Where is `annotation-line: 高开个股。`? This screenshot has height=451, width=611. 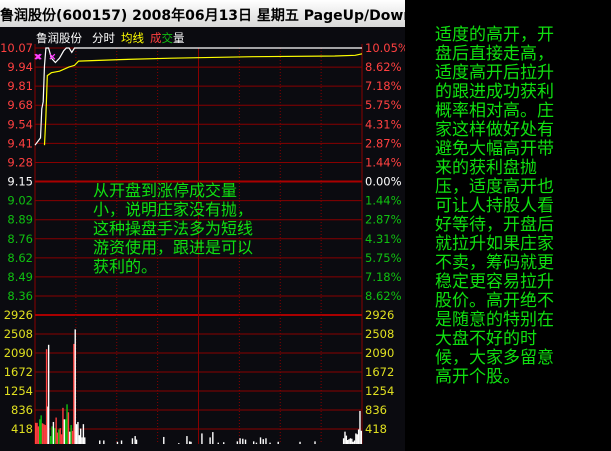
annotation-line: 高开个股。 is located at coordinates (477, 377).